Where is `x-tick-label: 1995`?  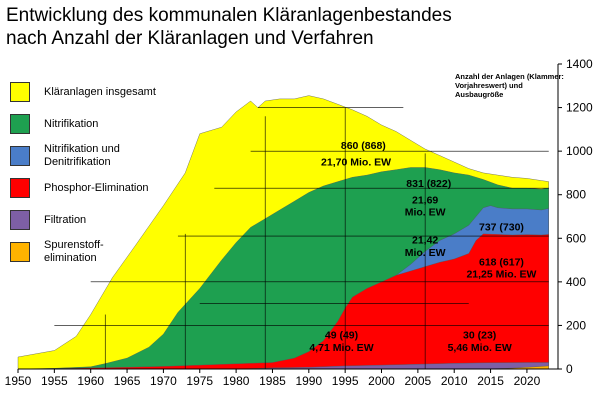
x-tick-label: 1995 is located at coordinates (345, 381).